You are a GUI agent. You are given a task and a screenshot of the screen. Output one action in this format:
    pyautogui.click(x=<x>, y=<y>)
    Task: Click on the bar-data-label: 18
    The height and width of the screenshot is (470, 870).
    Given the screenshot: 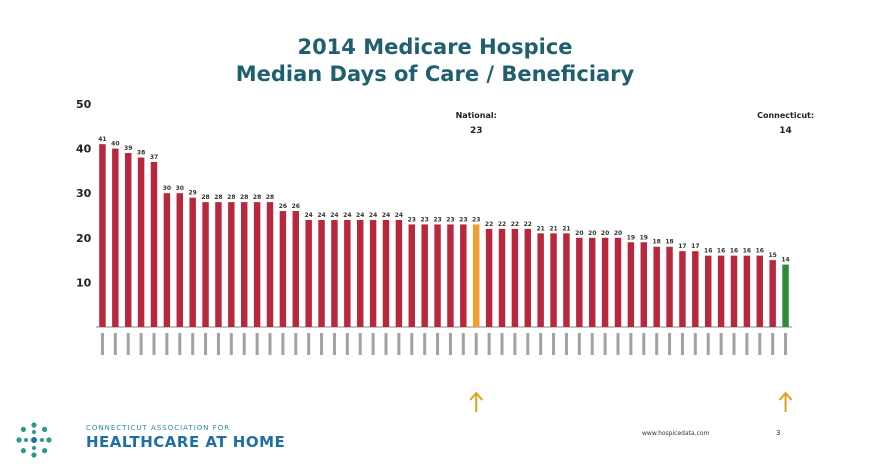 What is the action you would take?
    pyautogui.click(x=669, y=242)
    